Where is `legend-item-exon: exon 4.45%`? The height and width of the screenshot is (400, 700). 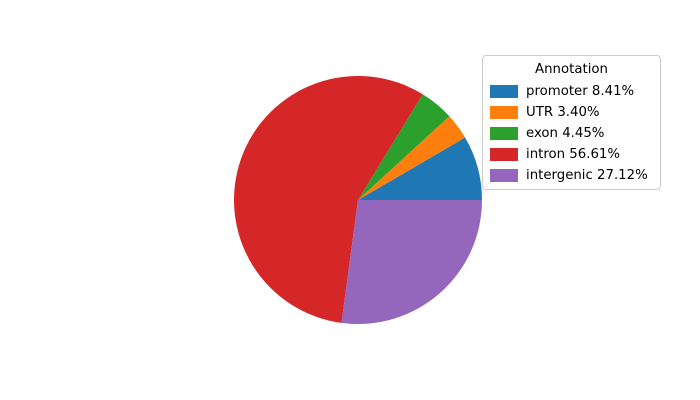 legend-item-exon: exon 4.45% is located at coordinates (571, 133).